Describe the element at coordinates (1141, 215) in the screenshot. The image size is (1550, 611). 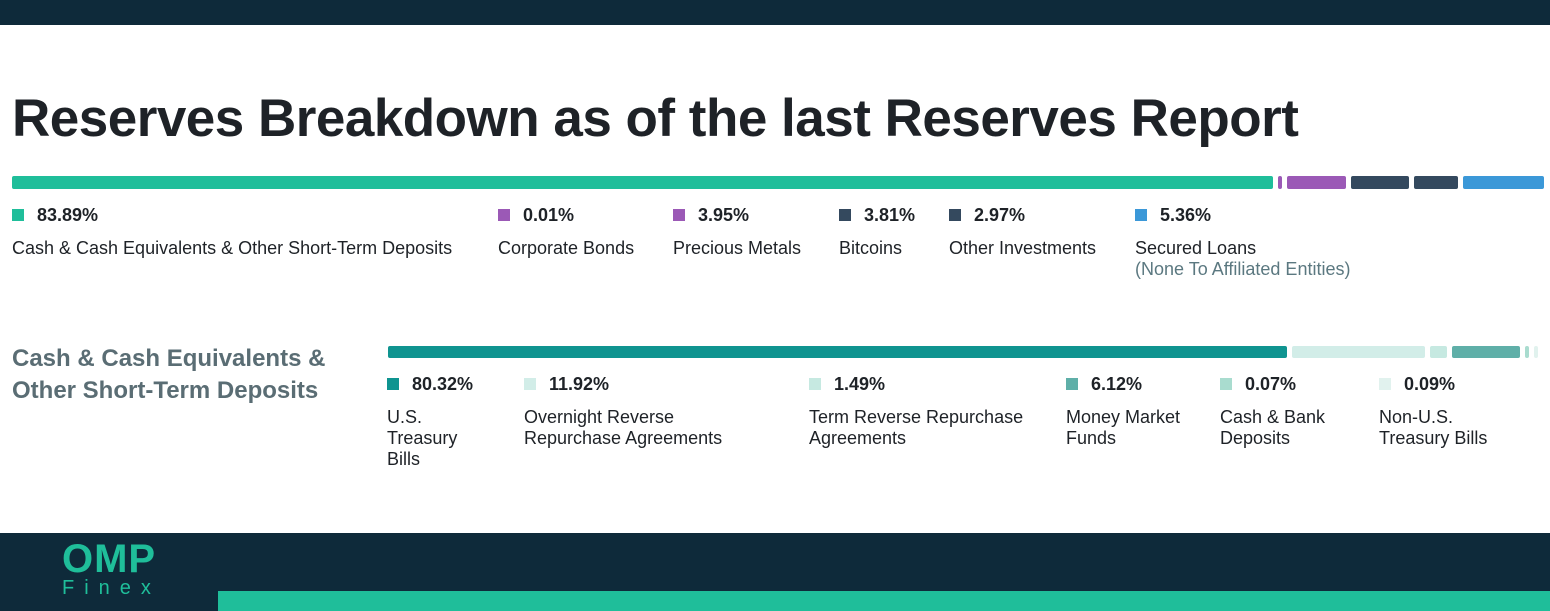
I see `swatch-secured-loans` at that location.